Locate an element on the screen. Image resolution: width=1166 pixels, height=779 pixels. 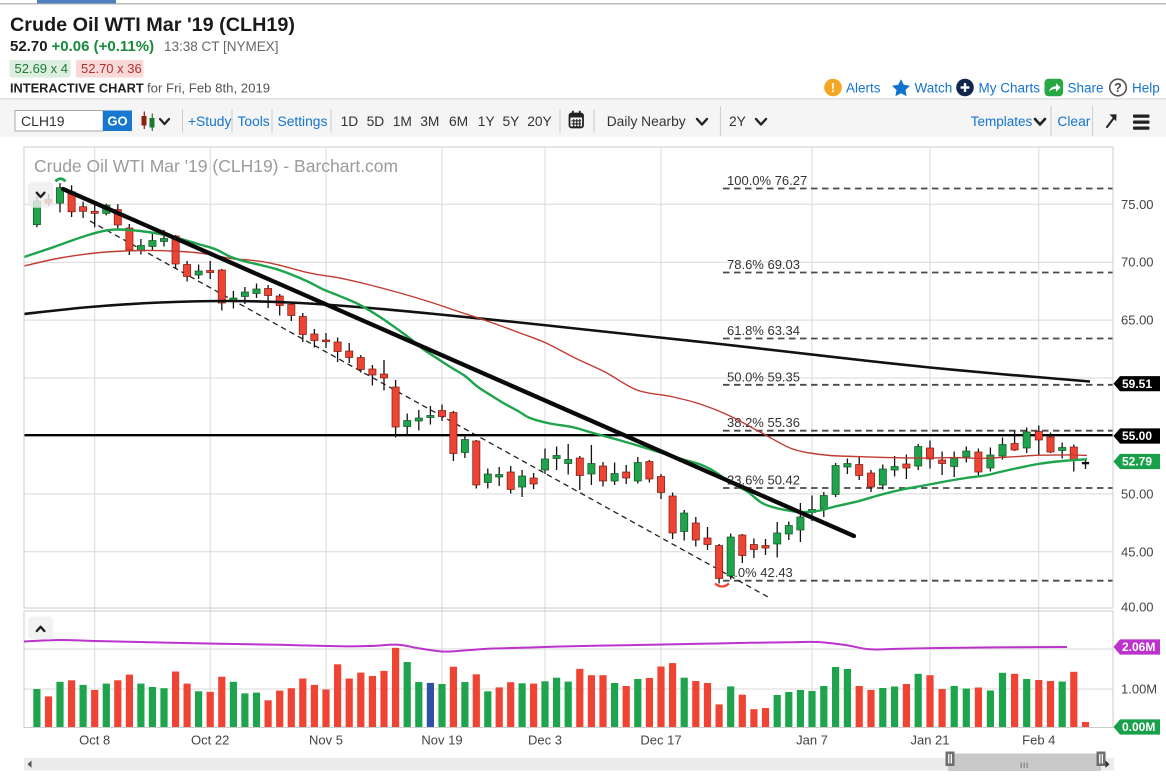
svg-text: Nov 19 is located at coordinates (441, 740).